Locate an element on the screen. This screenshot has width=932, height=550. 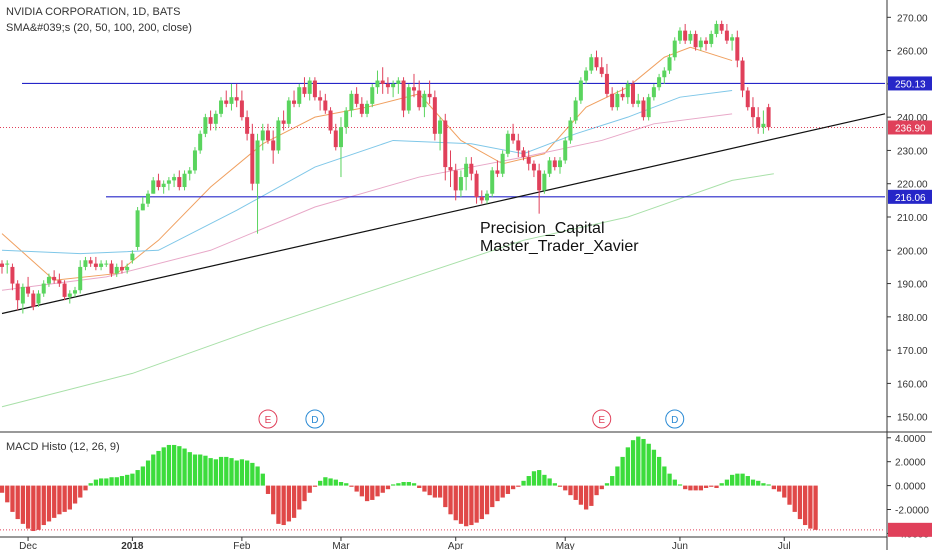
price-tick-label: 270.00 is located at coordinates (912, 18).